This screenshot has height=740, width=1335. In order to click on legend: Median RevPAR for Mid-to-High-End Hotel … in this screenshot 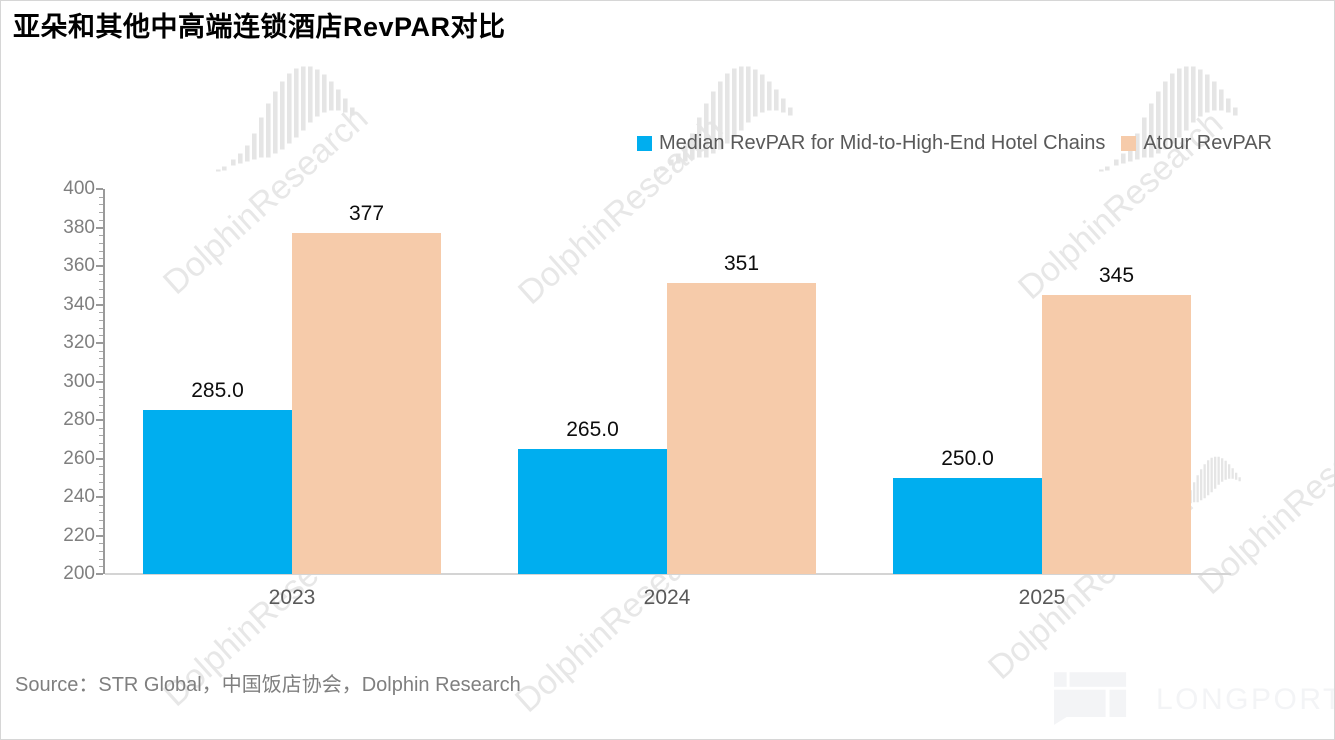, I will do `click(954, 143)`.